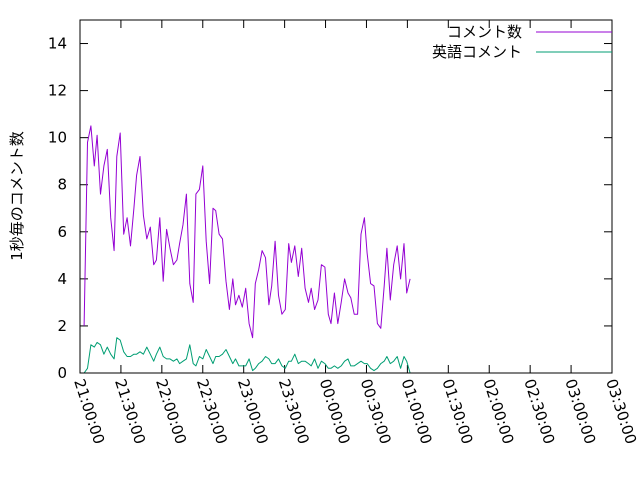 The image size is (640, 480). Describe the element at coordinates (57, 208) in the screenshot. I see `y-tick-labels: 0 2 4 6 8 10 12 14` at that location.